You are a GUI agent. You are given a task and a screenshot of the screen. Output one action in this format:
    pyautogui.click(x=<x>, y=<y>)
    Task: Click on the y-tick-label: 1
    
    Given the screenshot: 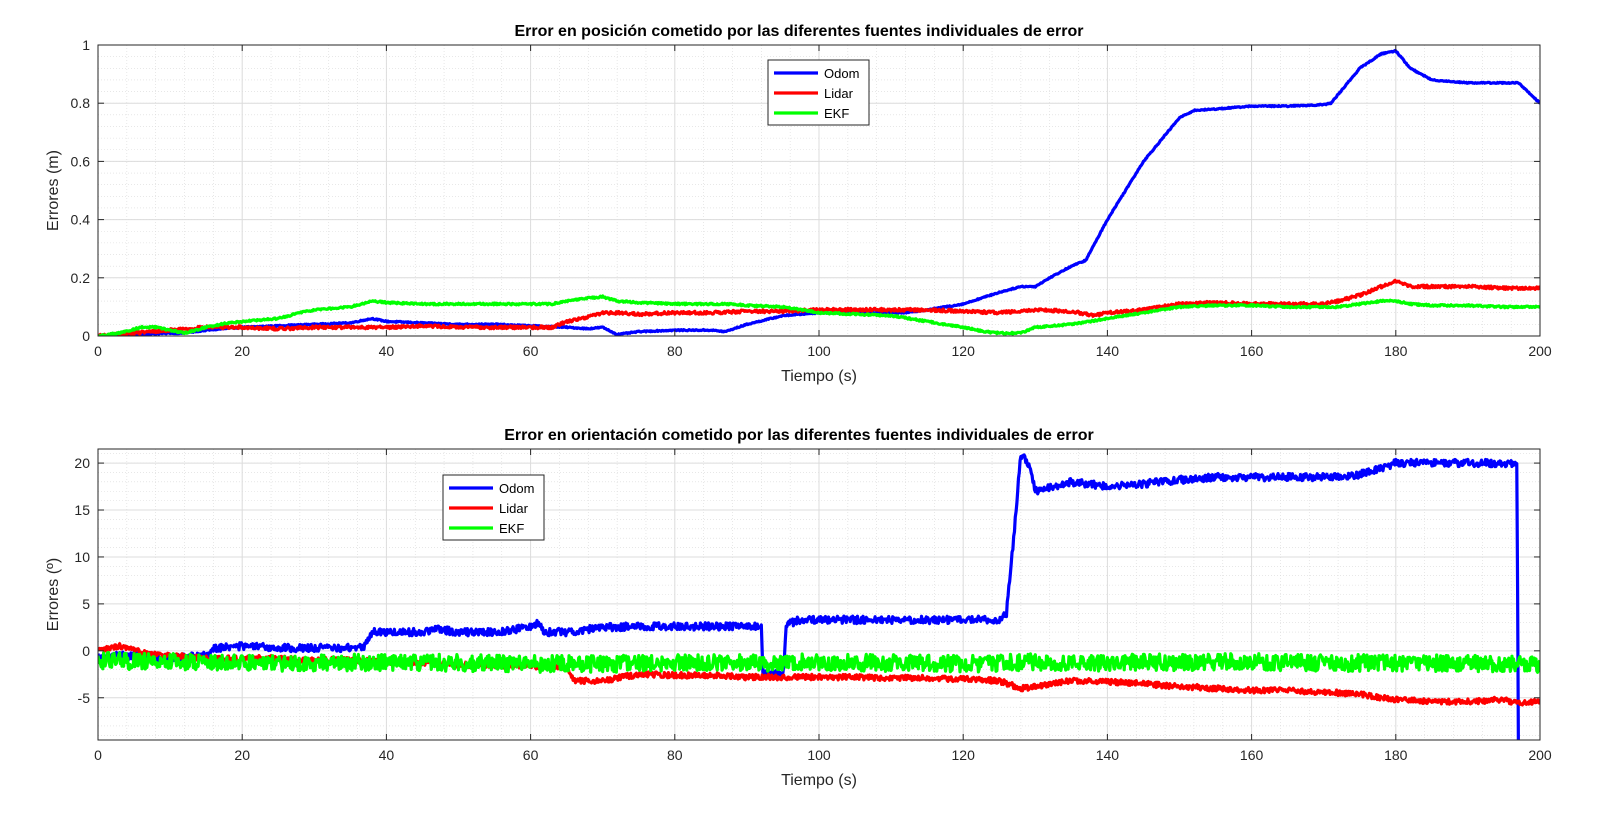 What is the action you would take?
    pyautogui.click(x=86, y=45)
    